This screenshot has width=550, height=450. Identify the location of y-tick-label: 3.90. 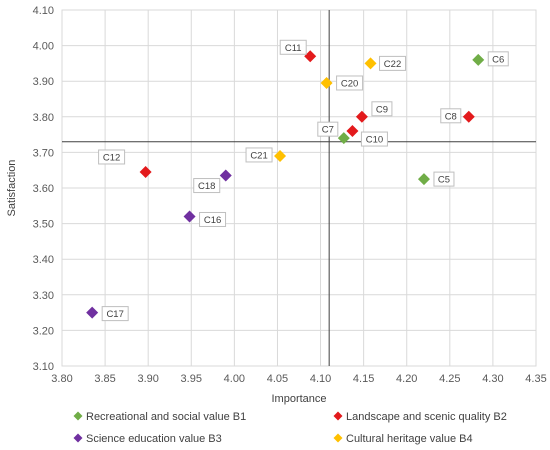
(43, 82).